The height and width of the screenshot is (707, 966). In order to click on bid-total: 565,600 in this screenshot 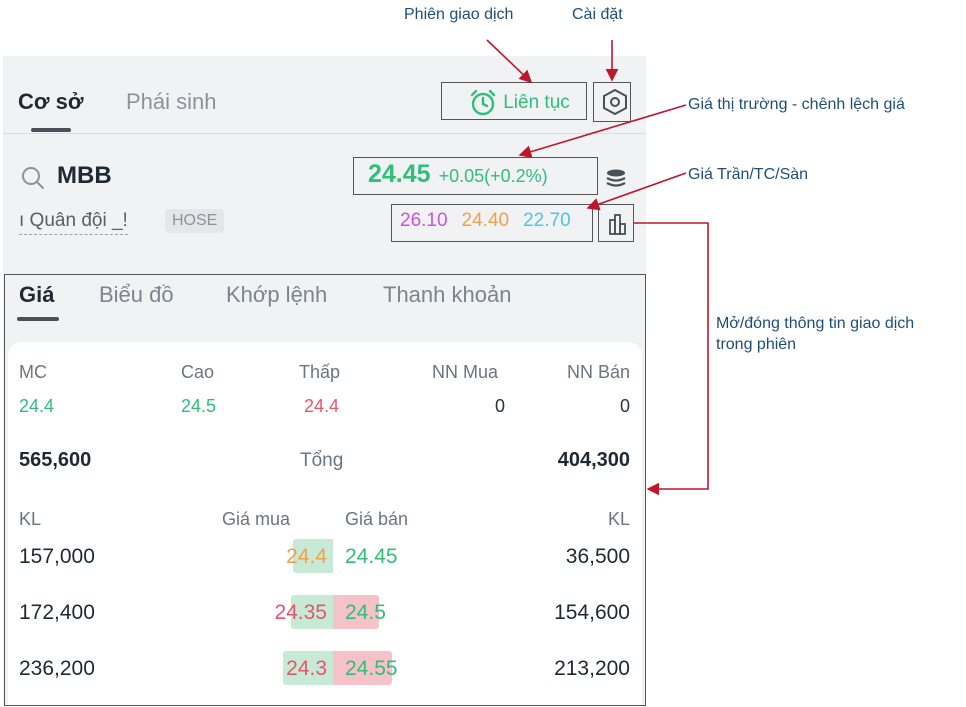, I will do `click(55, 460)`.